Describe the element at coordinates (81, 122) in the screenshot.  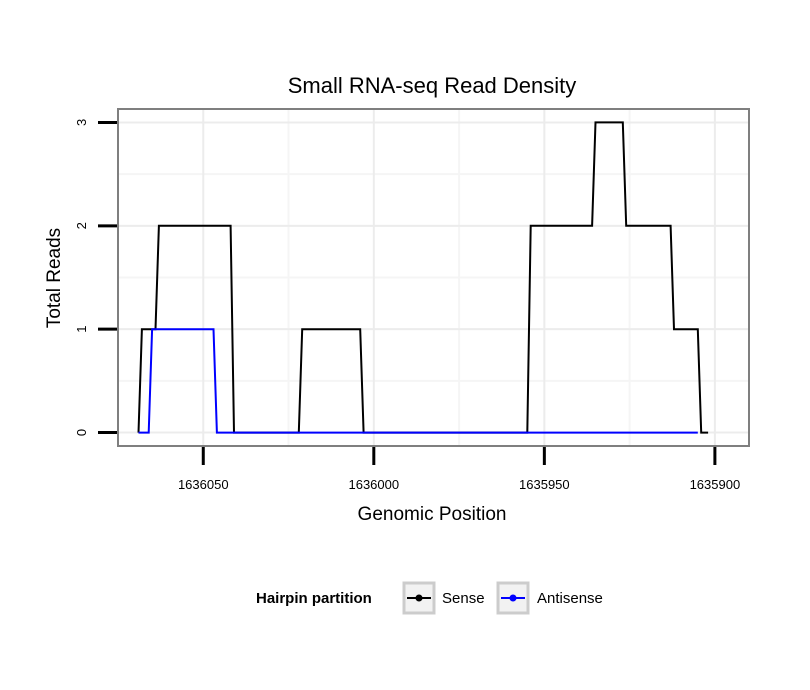
I see `y-tick-label: 3` at that location.